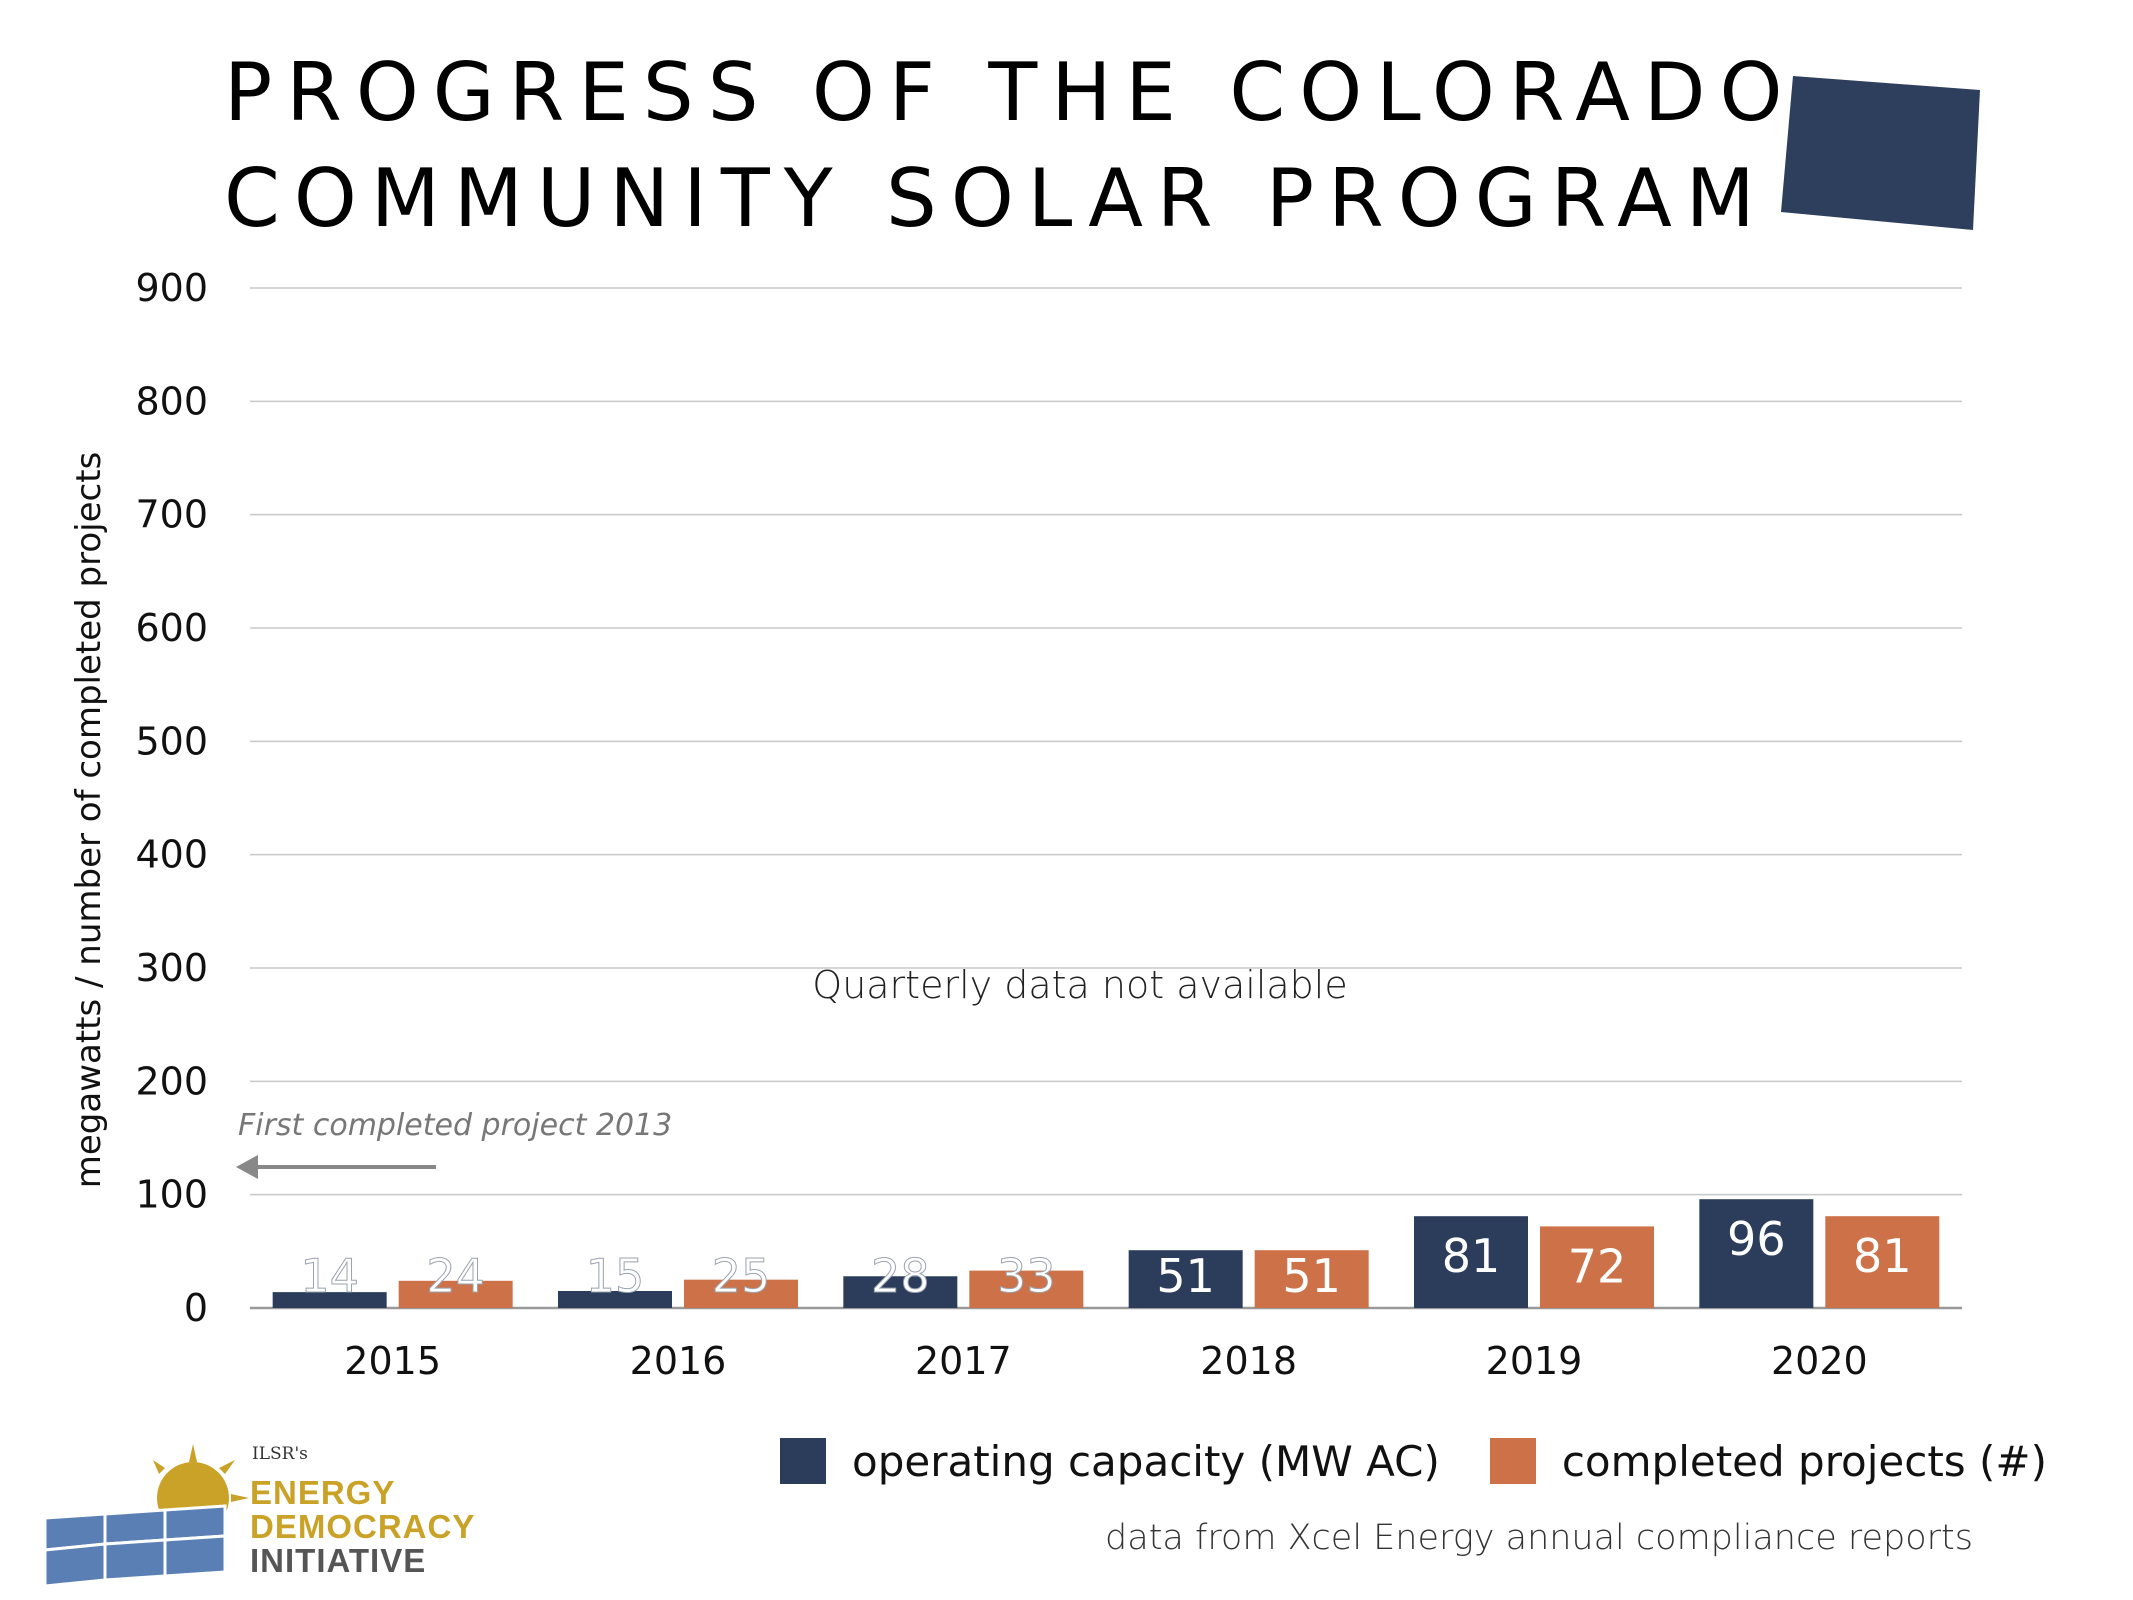 The height and width of the screenshot is (1600, 2133). Describe the element at coordinates (338, 1560) in the screenshot. I see `logo-line-3: INITIATIVE` at that location.